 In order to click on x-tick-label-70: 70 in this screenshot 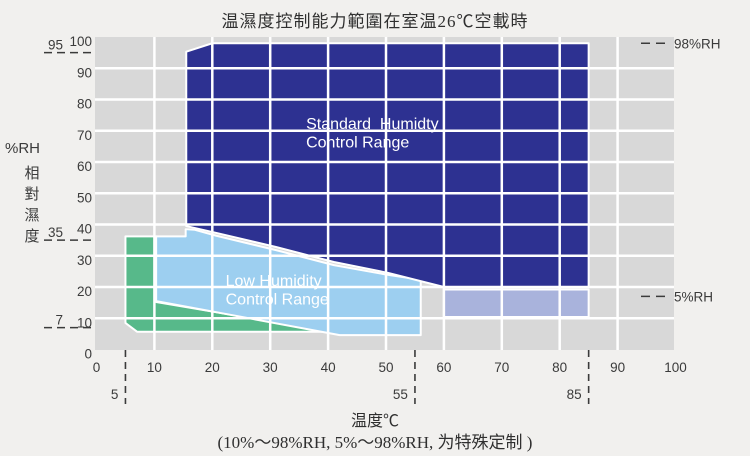, I will do `click(501, 367)`.